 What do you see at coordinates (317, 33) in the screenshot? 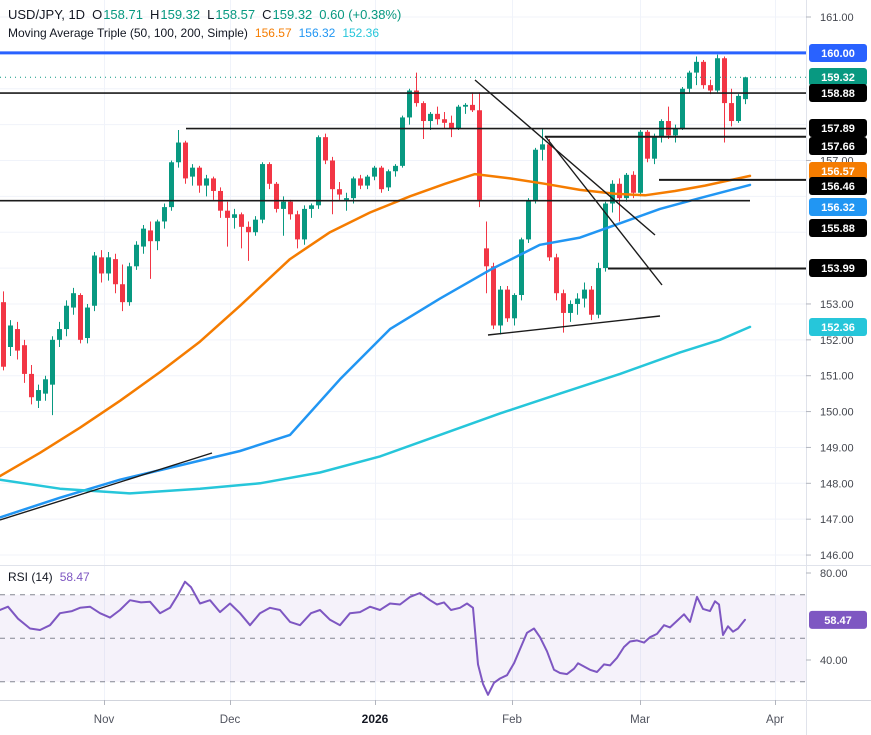
I see `ma100-value: 156.32` at bounding box center [317, 33].